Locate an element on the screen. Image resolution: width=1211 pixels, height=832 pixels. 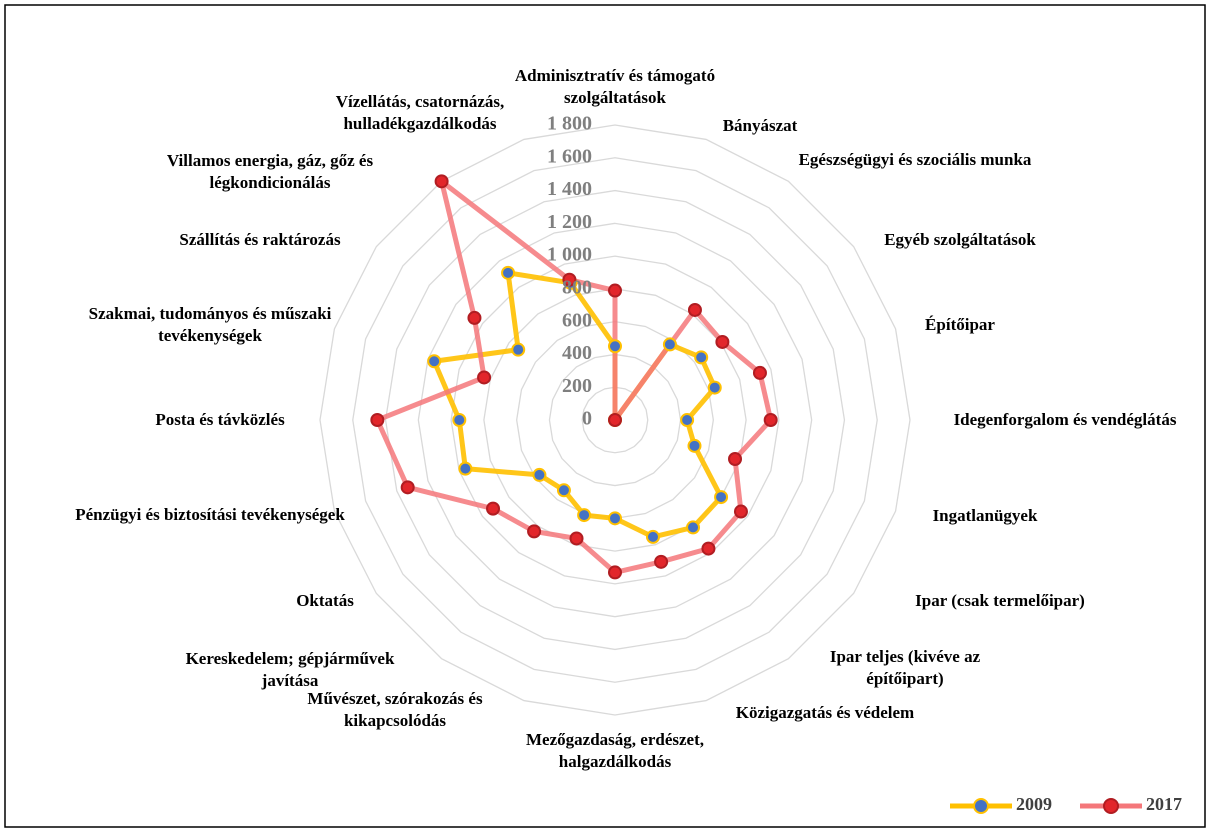
y-tick-label: 400 is located at coordinates (577, 353).